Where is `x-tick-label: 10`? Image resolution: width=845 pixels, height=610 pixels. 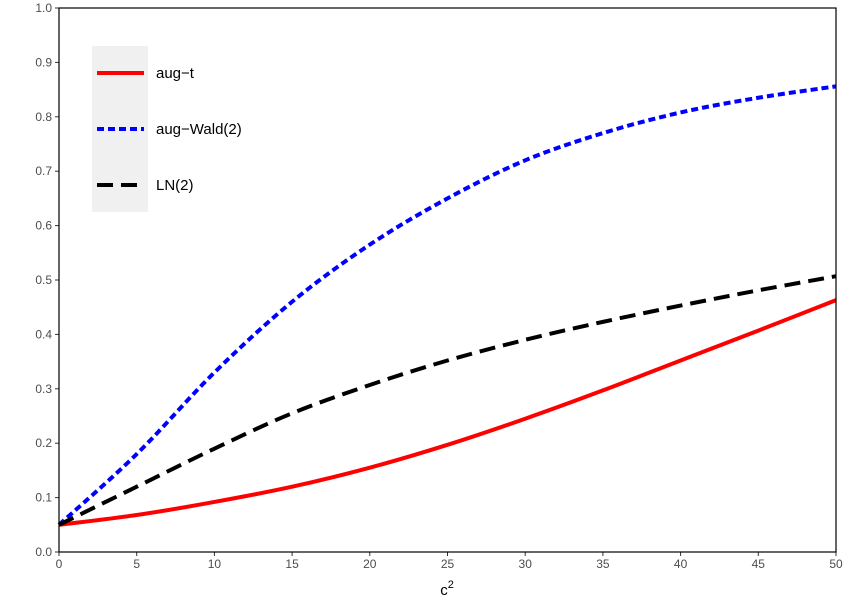
x-tick-label: 10 is located at coordinates (215, 564).